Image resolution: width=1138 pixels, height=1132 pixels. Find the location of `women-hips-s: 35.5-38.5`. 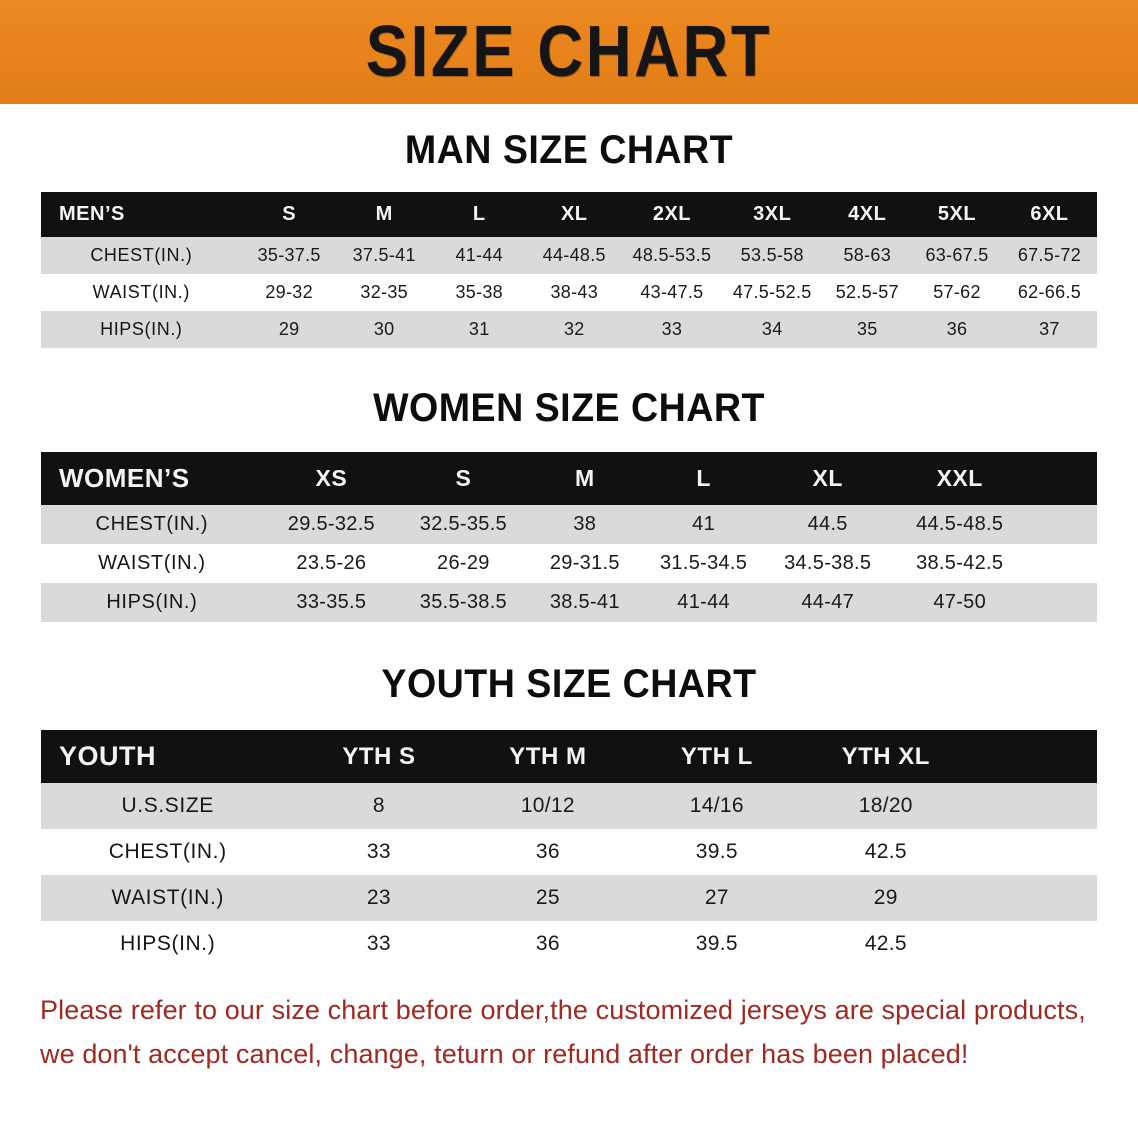

women-hips-s: 35.5-38.5 is located at coordinates (463, 602).